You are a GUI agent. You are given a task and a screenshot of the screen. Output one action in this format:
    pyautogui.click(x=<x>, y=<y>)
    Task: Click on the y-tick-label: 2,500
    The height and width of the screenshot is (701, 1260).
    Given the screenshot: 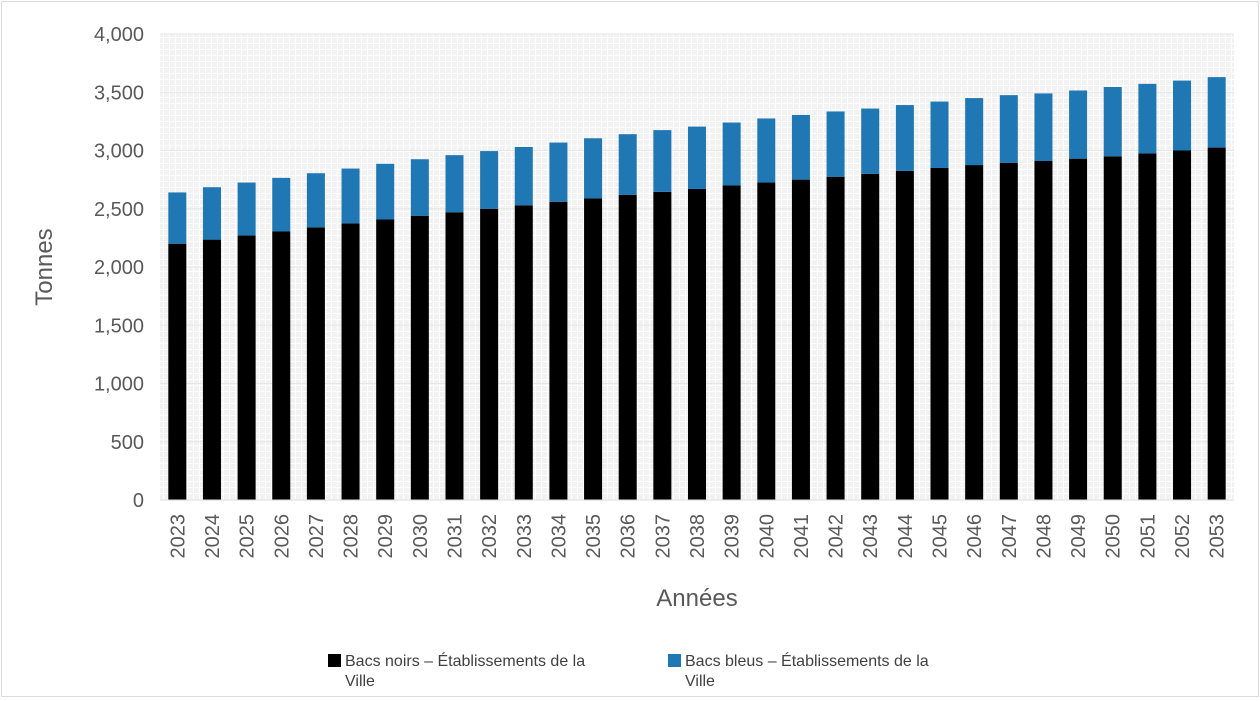 What is the action you would take?
    pyautogui.click(x=119, y=210)
    